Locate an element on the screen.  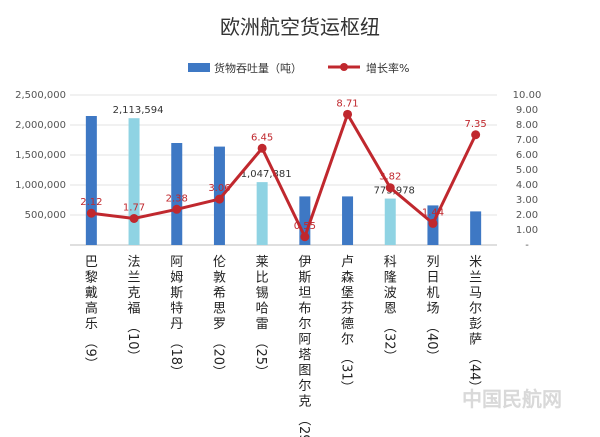
y-right-tick-label: 8.00 is located at coordinates (527, 125).